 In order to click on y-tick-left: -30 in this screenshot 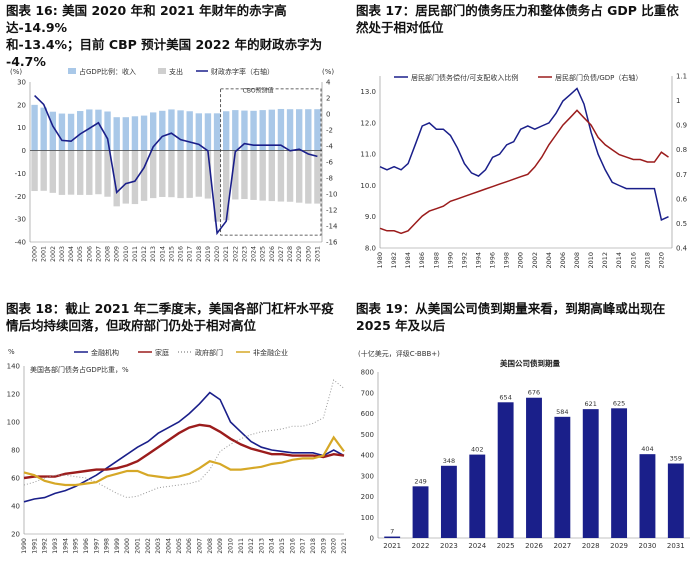, I will do `click(20, 220)`.